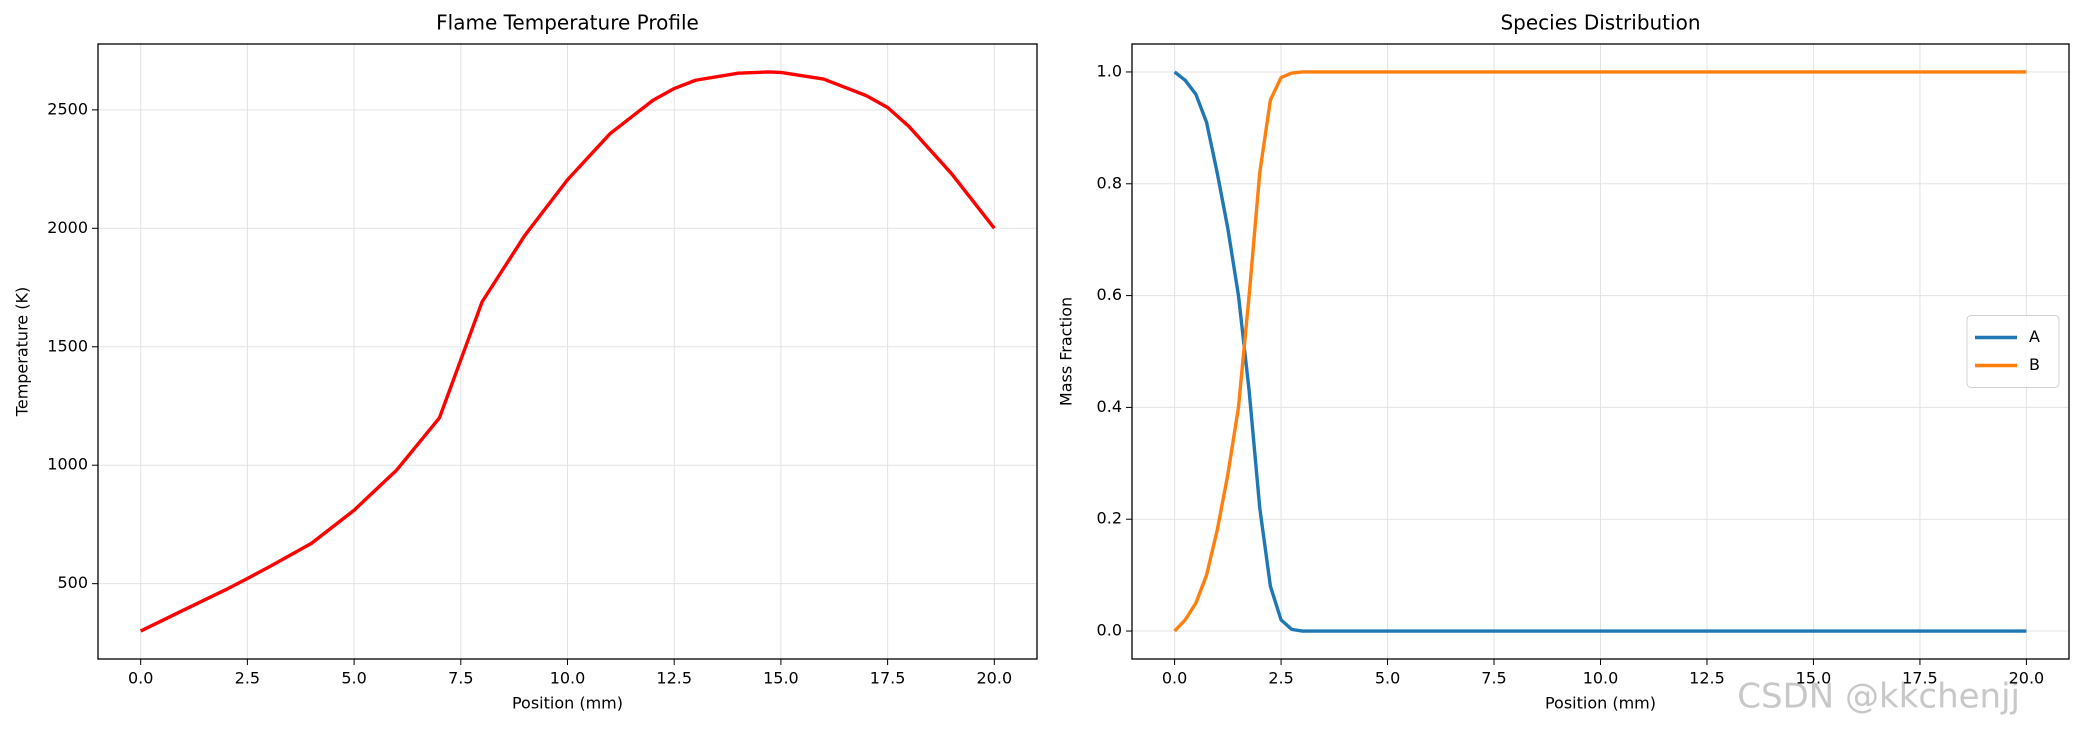 The height and width of the screenshot is (734, 2084). Describe the element at coordinates (2034, 336) in the screenshot. I see `legend-label: A` at that location.